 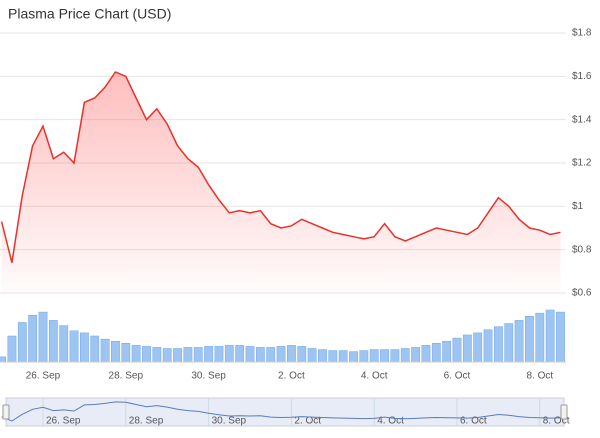 I want to click on x-tick-label: 6. Oct, so click(x=457, y=376).